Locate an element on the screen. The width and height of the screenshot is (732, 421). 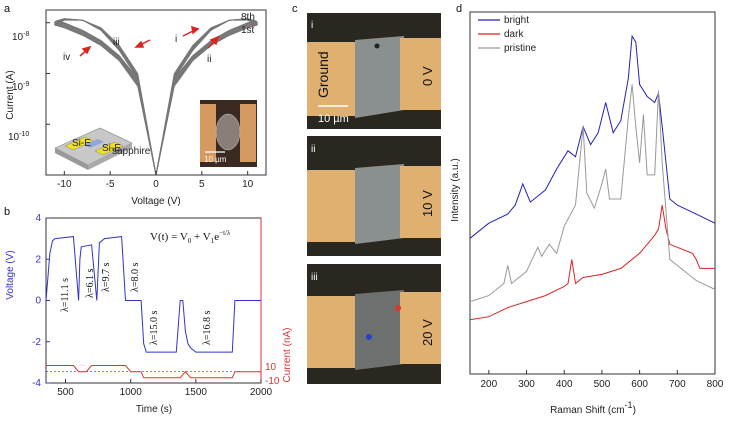
inset-electrode-left is located at coordinates (208, 133).